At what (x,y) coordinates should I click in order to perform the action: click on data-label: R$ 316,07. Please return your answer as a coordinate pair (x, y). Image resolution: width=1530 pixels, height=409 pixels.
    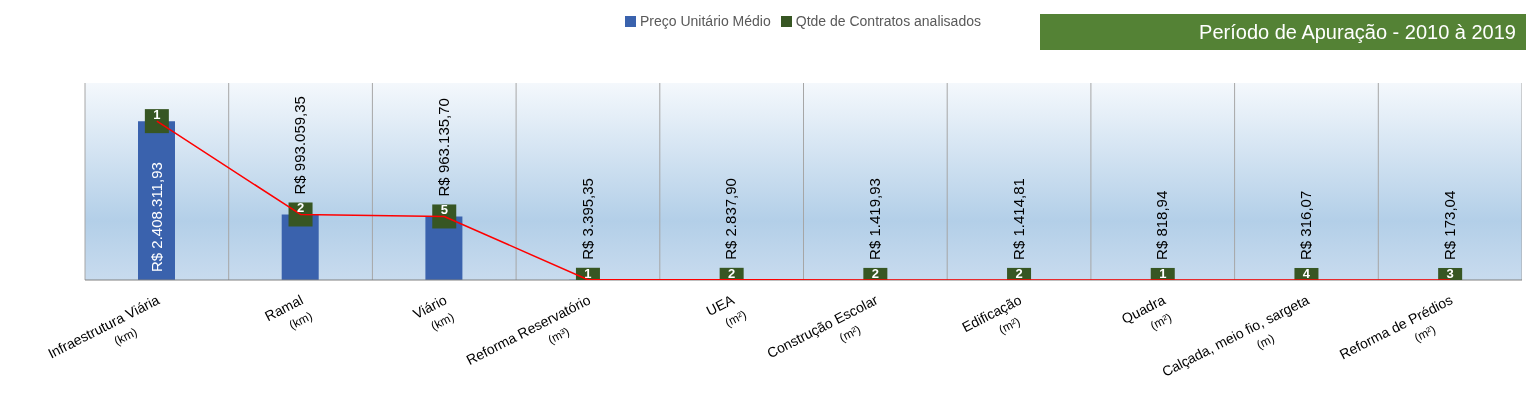
    Looking at the image, I should click on (1306, 225).